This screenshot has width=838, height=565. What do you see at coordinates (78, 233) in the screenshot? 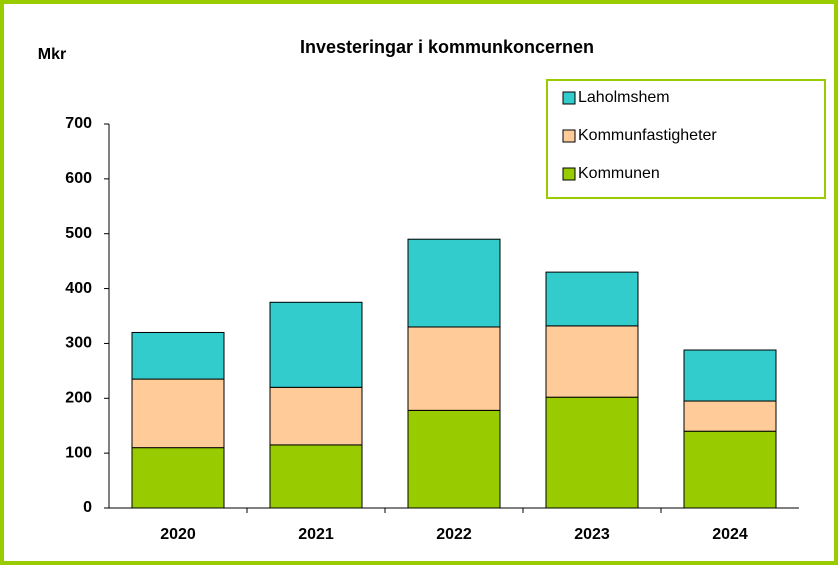
I see `y-tick-label: 500` at bounding box center [78, 233].